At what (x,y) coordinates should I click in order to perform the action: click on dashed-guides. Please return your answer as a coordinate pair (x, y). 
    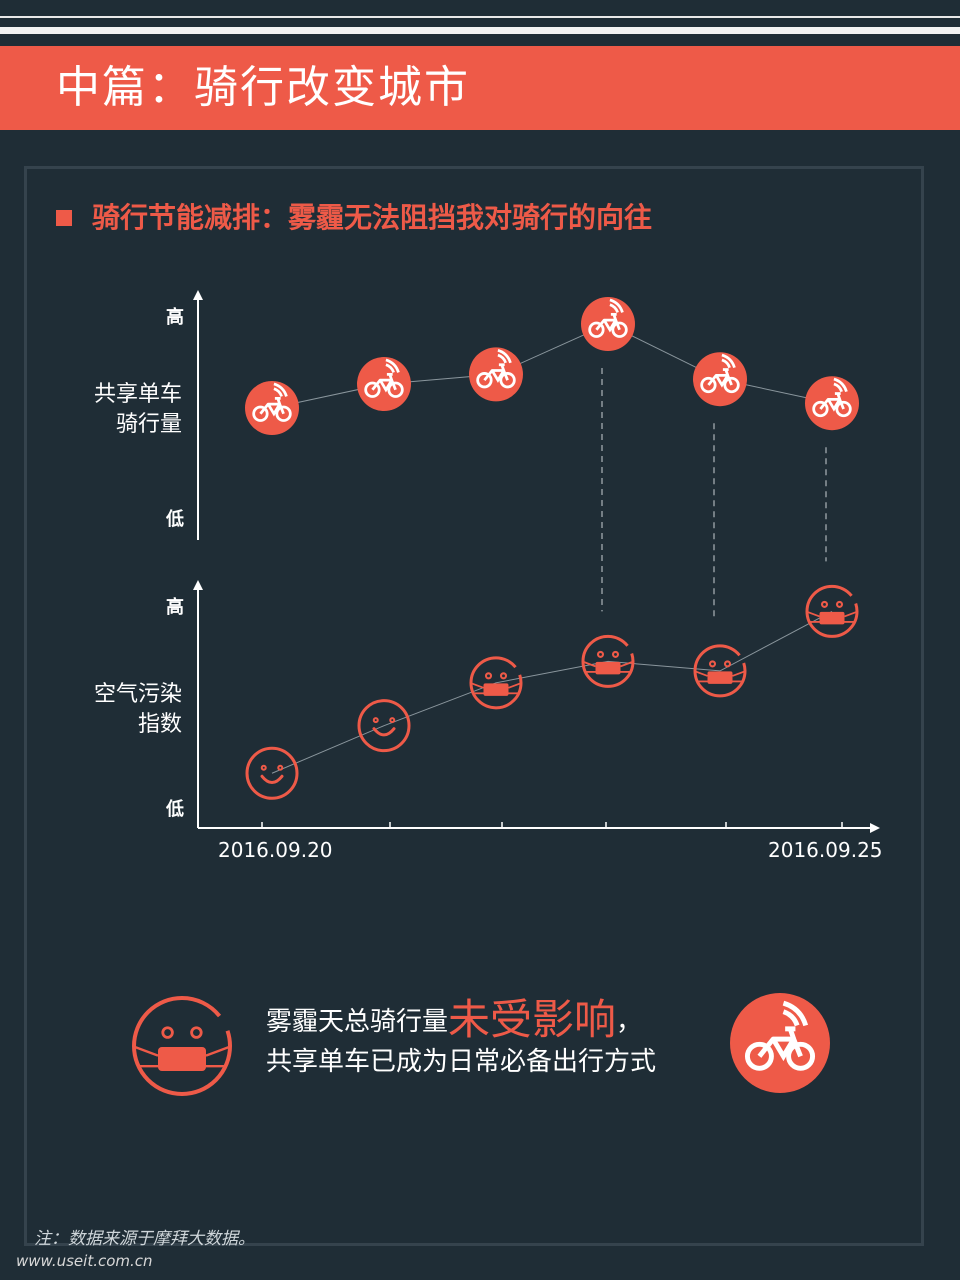
    Looking at the image, I should click on (714, 494).